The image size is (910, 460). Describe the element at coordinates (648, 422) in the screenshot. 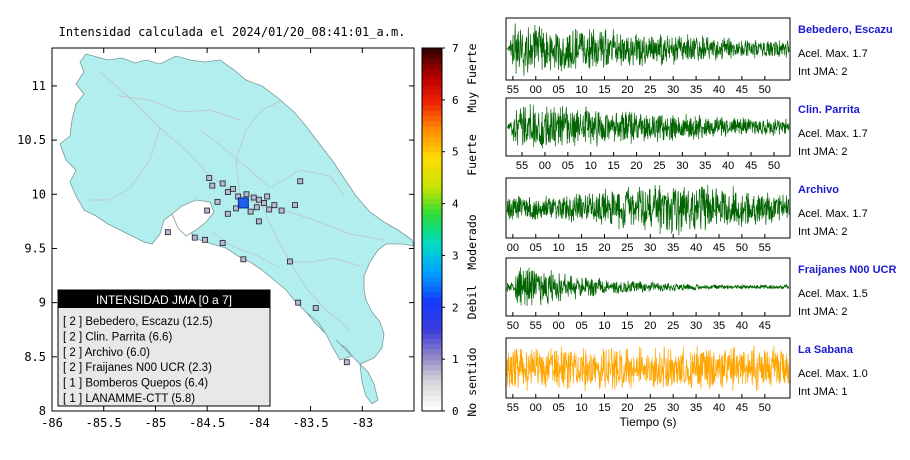

I see `time-axis-label: Tiempo (s)` at that location.